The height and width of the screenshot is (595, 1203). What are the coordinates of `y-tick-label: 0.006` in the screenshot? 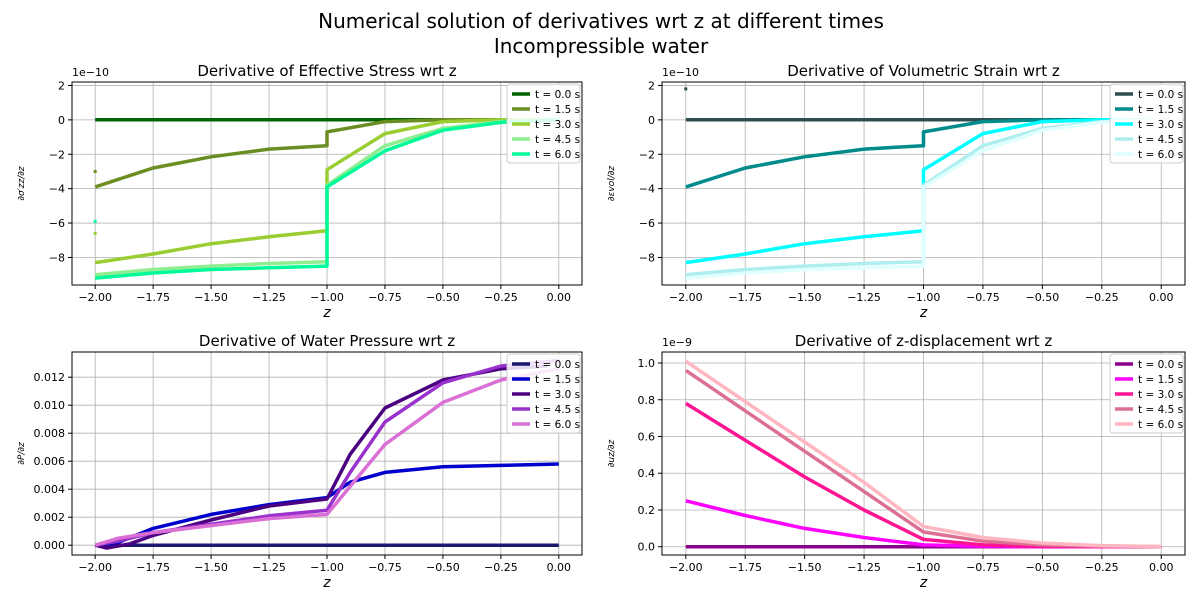 It's located at (50, 461).